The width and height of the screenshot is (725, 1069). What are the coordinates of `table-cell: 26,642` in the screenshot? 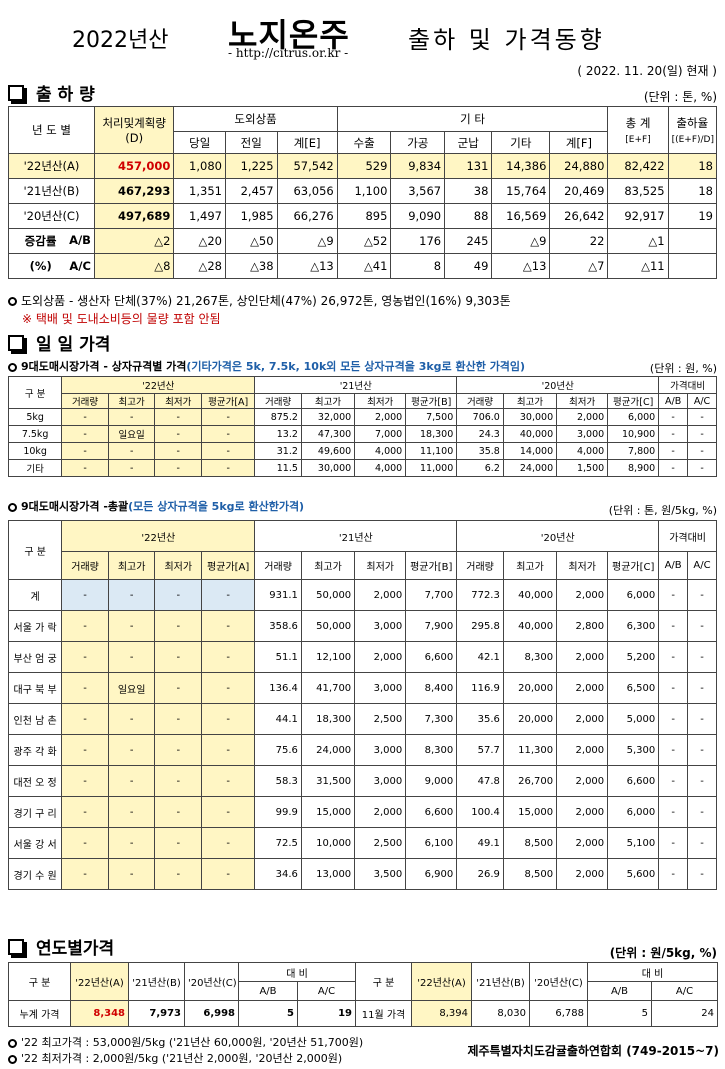 It's located at (579, 216).